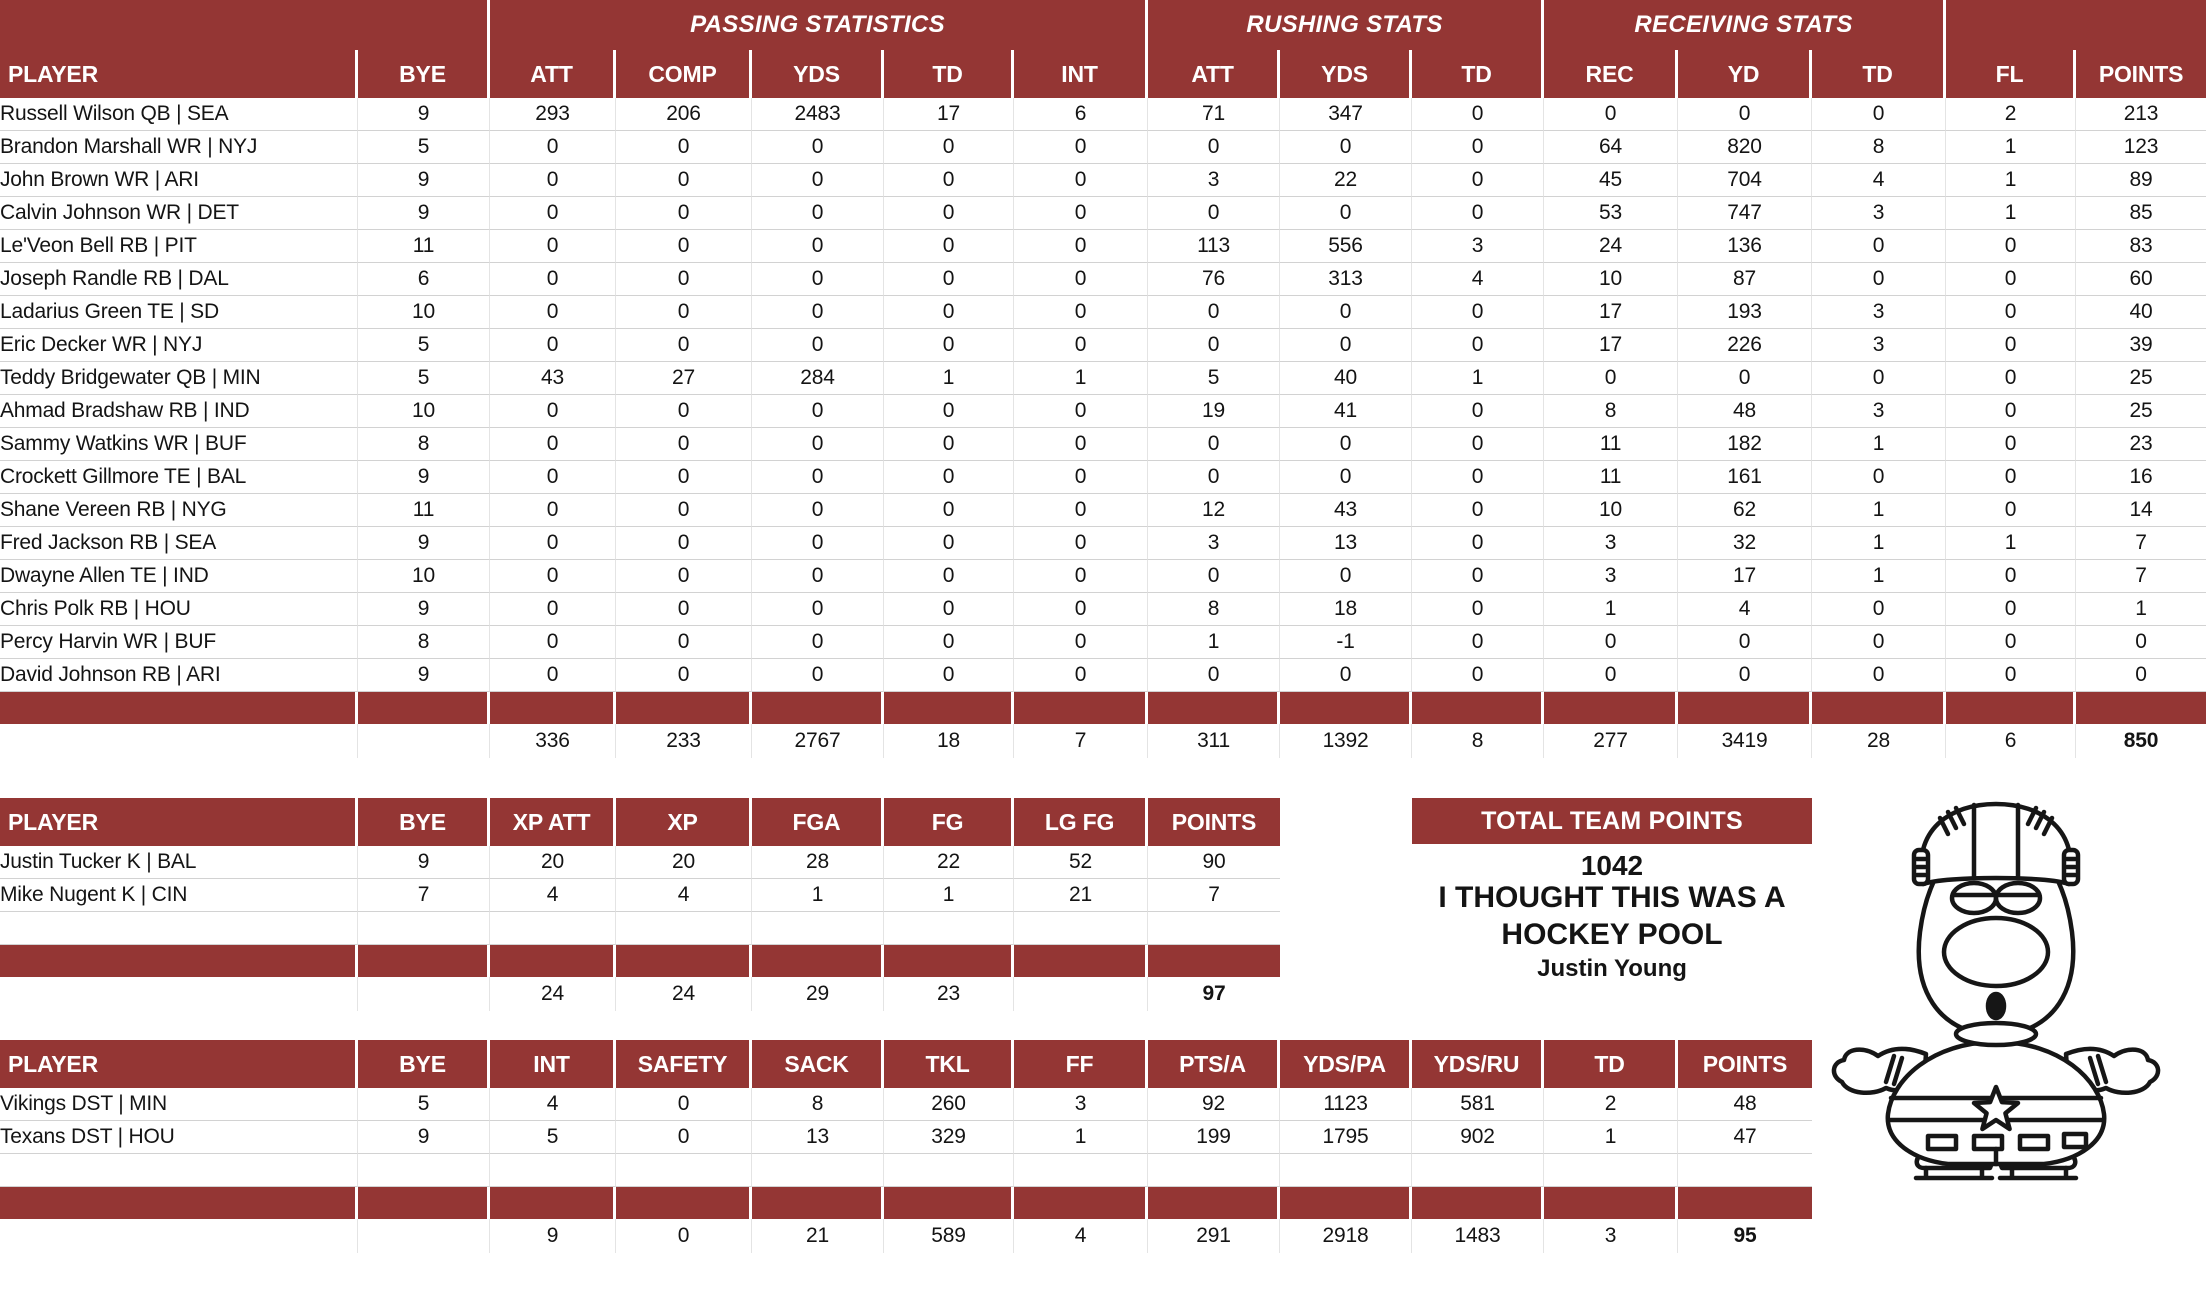 The image size is (2206, 1290). What do you see at coordinates (1974, 898) in the screenshot?
I see `left-eye` at bounding box center [1974, 898].